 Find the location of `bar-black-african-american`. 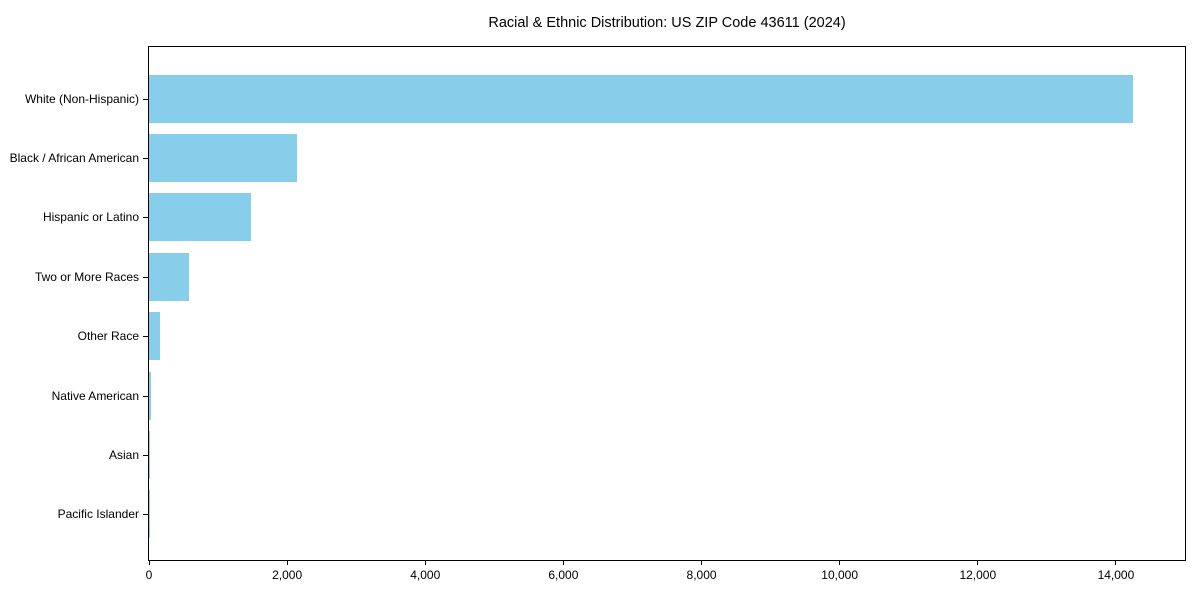

bar-black-african-american is located at coordinates (223, 158).